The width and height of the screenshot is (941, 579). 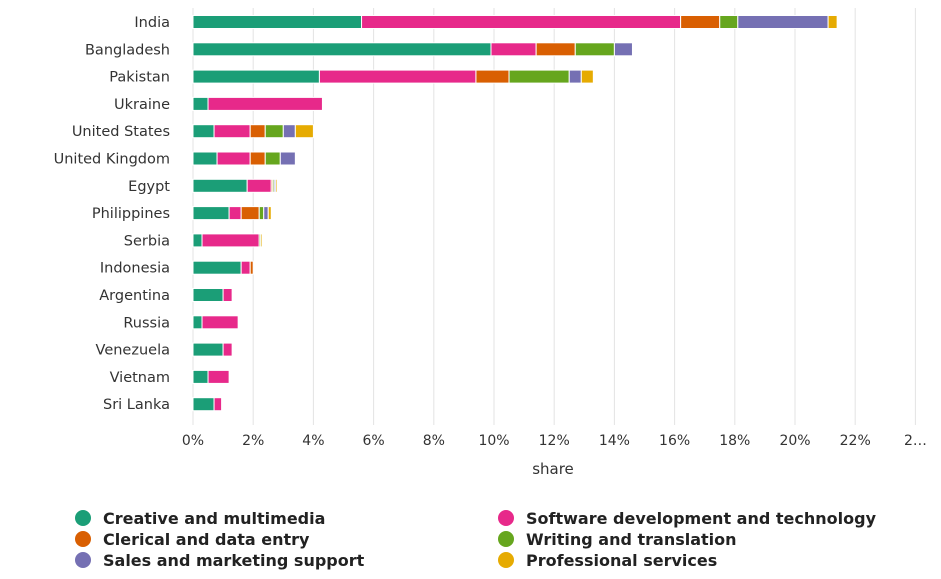 I want to click on category-label: Philippines, so click(x=131, y=214).